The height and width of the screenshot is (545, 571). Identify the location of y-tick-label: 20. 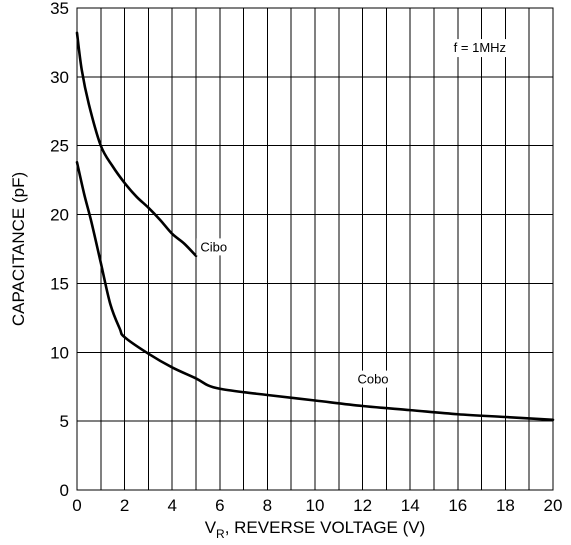
(59, 215).